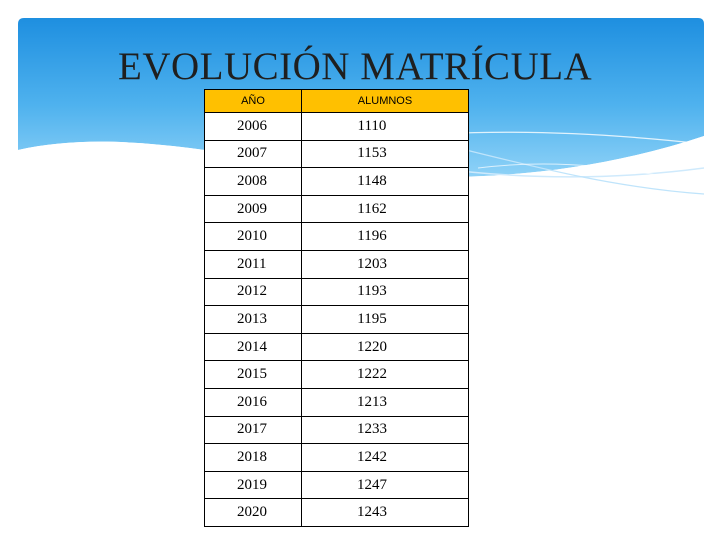 The height and width of the screenshot is (540, 720). I want to click on year-cell: 2013, so click(253, 319).